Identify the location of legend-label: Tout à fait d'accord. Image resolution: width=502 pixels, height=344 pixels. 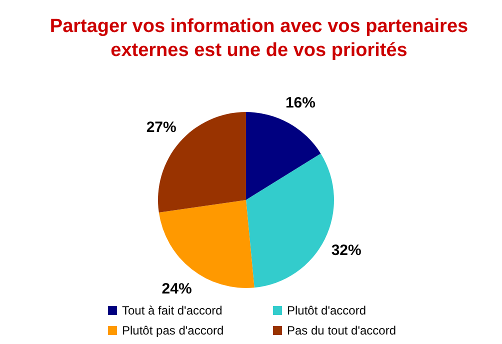
(172, 311).